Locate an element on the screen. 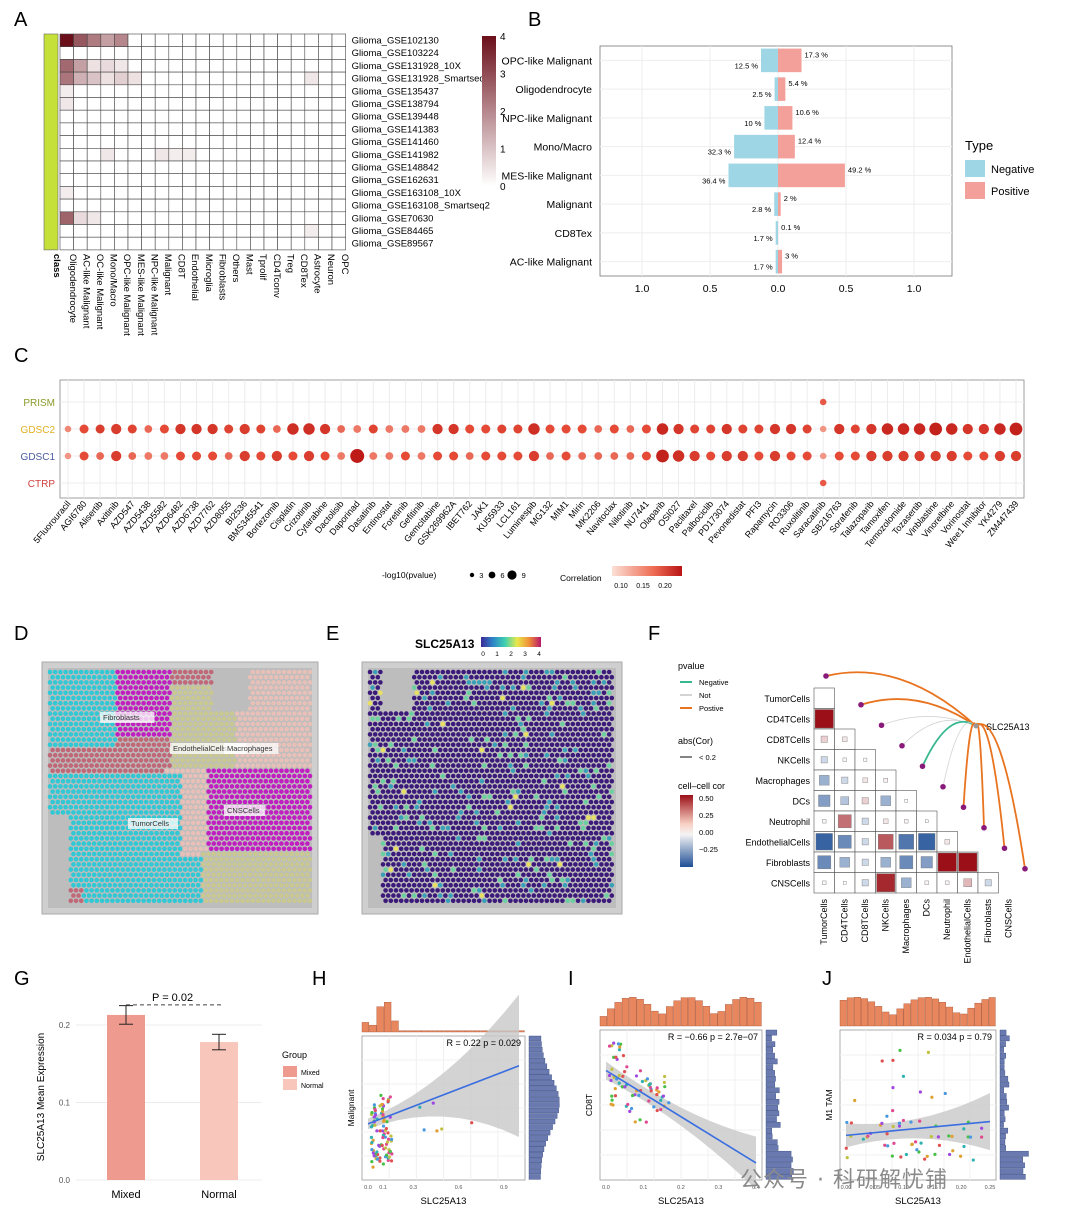 The image size is (1080, 1221). x-tick: 0.5 is located at coordinates (846, 289).